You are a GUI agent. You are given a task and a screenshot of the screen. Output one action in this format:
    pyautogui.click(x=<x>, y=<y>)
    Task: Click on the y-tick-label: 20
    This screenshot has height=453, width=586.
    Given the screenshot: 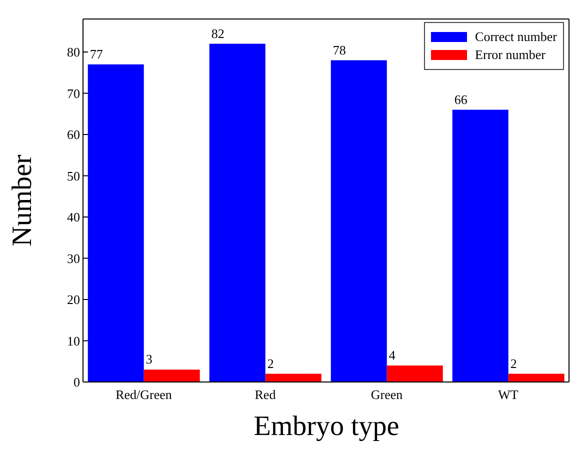 What is the action you would take?
    pyautogui.click(x=73, y=300)
    